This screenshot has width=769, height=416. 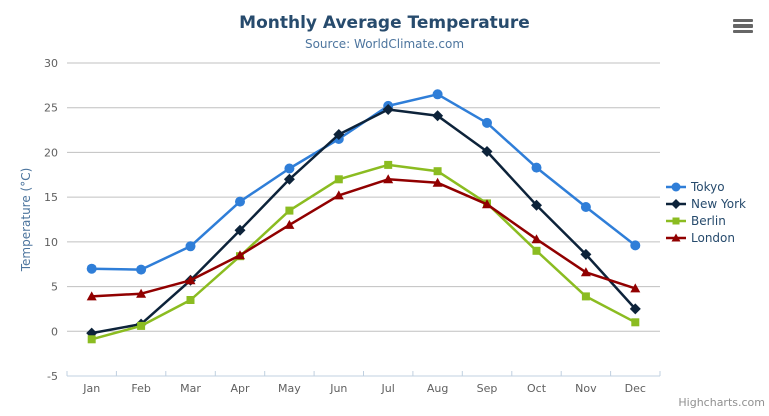 What do you see at coordinates (289, 210) in the screenshot?
I see `point-berlin-may` at bounding box center [289, 210].